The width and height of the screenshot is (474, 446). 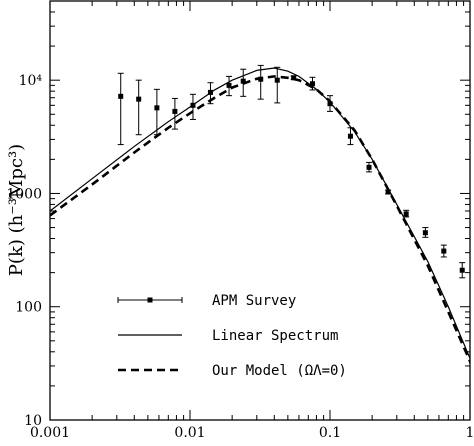 I want to click on y-tick-label: 100, so click(x=28, y=308).